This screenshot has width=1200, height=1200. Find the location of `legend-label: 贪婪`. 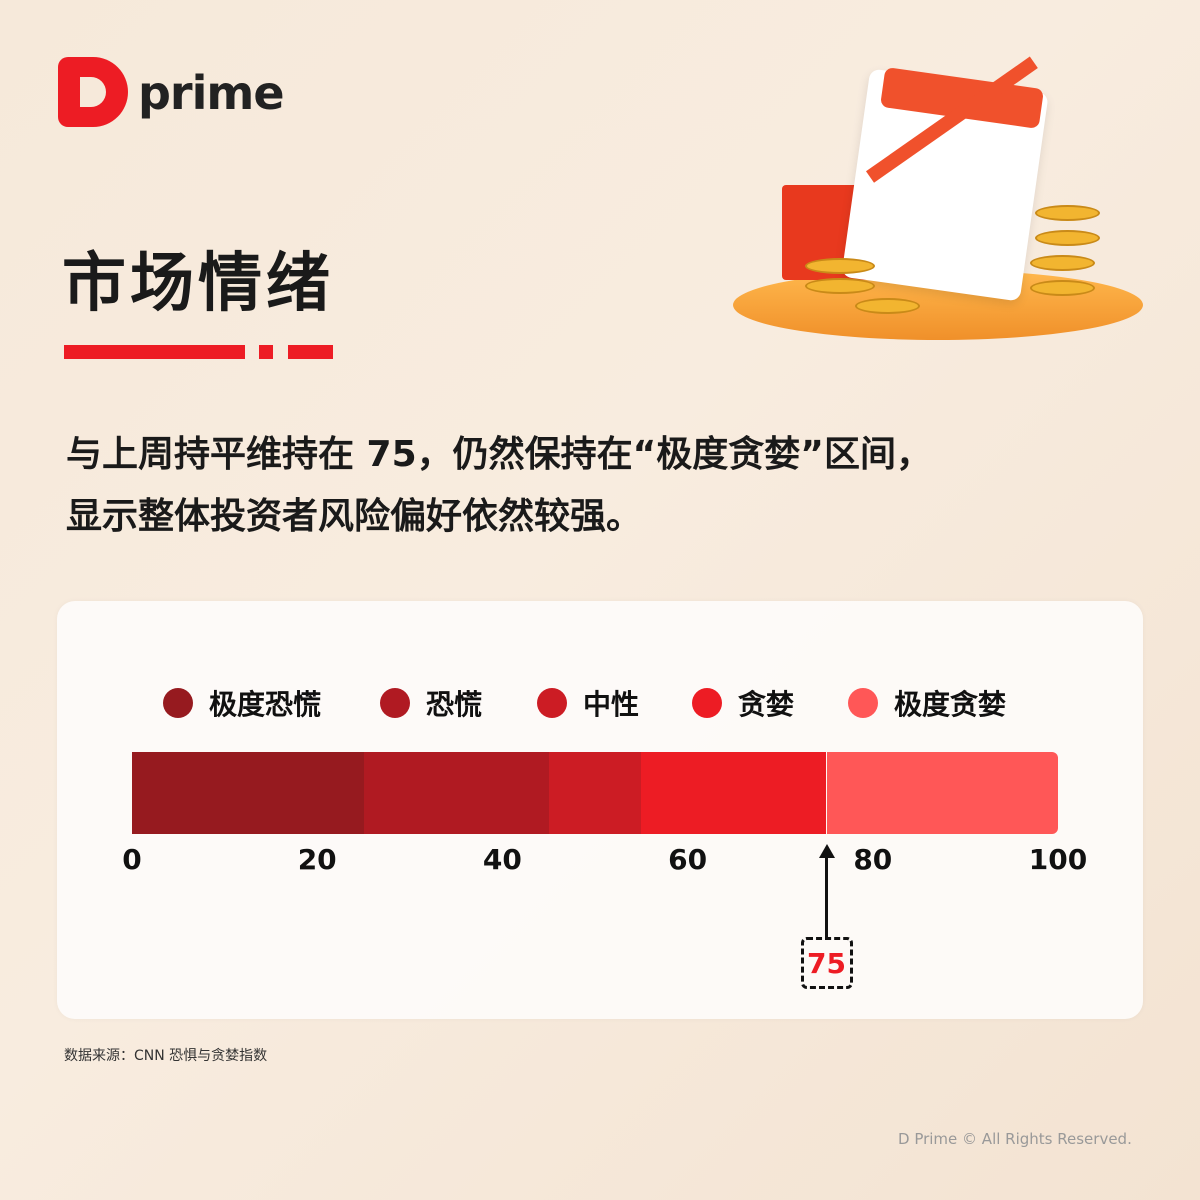

legend-label: 贪婪 is located at coordinates (766, 704).